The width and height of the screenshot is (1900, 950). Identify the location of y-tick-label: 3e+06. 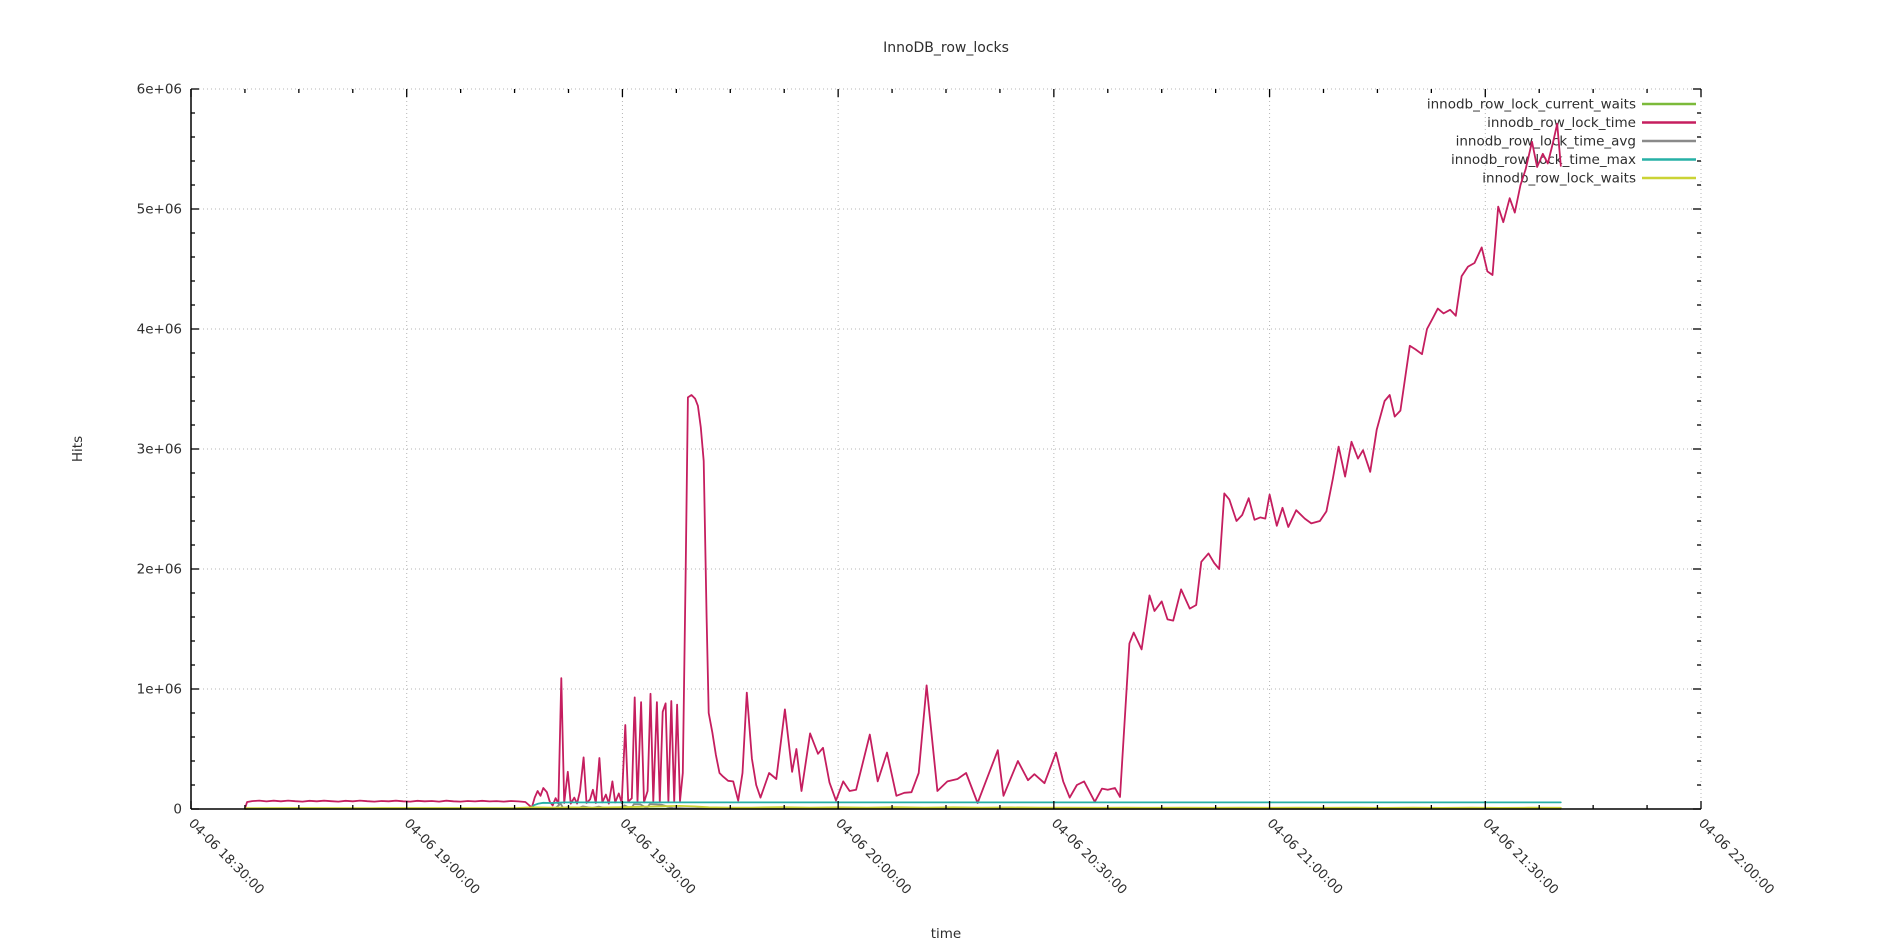
(159, 450).